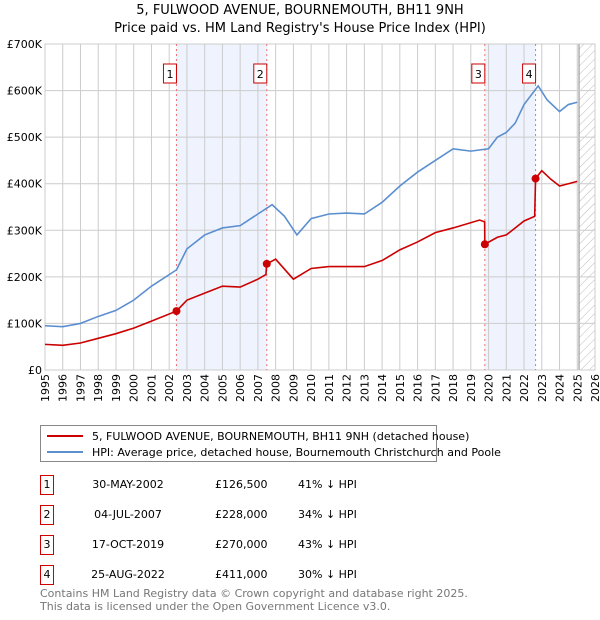 Image resolution: width=600 pixels, height=620 pixels. Describe the element at coordinates (542, 388) in the screenshot. I see `x-tick-label: 2023` at that location.